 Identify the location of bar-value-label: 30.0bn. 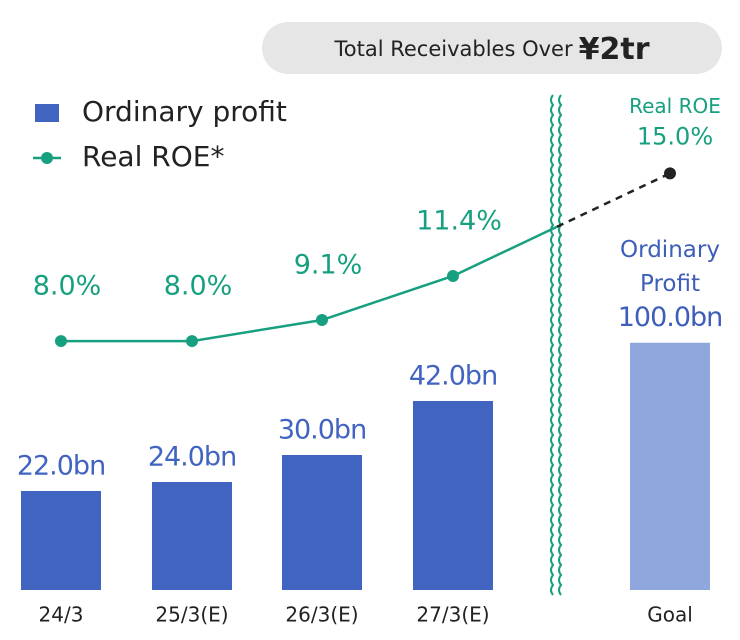
(322, 430).